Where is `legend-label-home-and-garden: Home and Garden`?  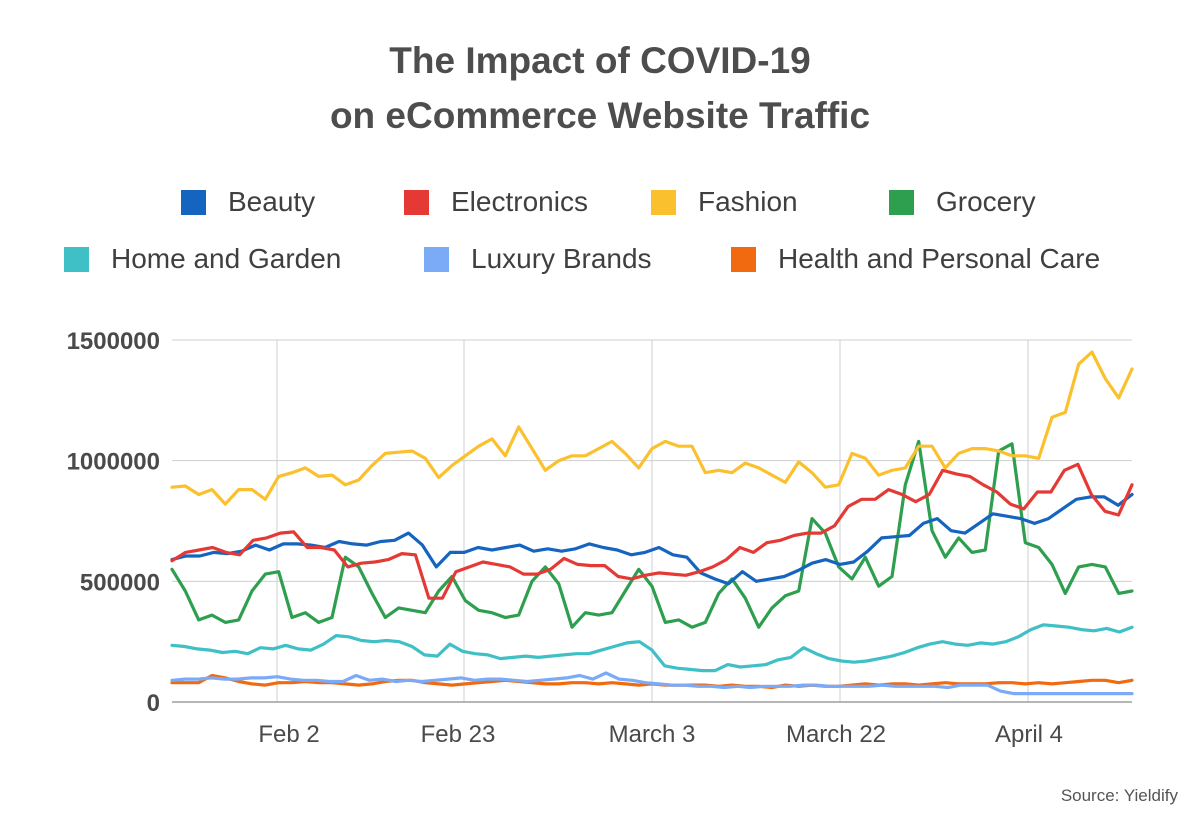 legend-label-home-and-garden: Home and Garden is located at coordinates (226, 258).